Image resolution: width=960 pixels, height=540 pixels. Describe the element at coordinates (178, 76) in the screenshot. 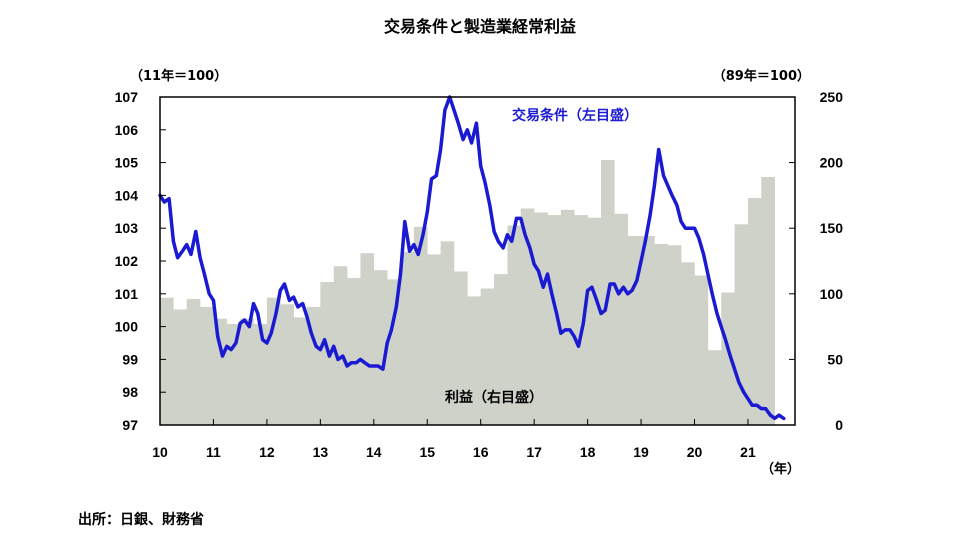

I see `left-axis-unit: （11年＝100）` at that location.